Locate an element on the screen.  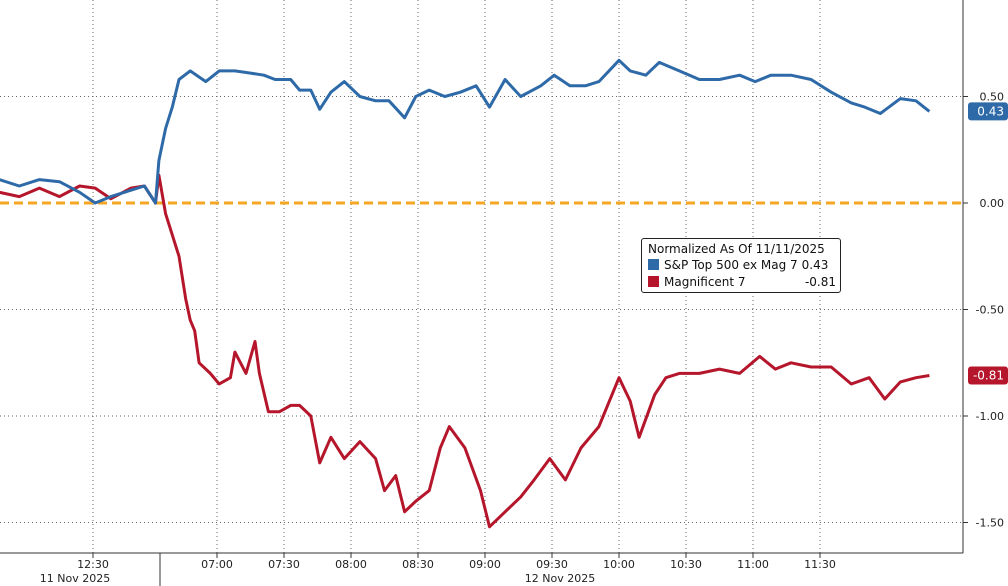
x-tick-label: 11:00 is located at coordinates (753, 564).